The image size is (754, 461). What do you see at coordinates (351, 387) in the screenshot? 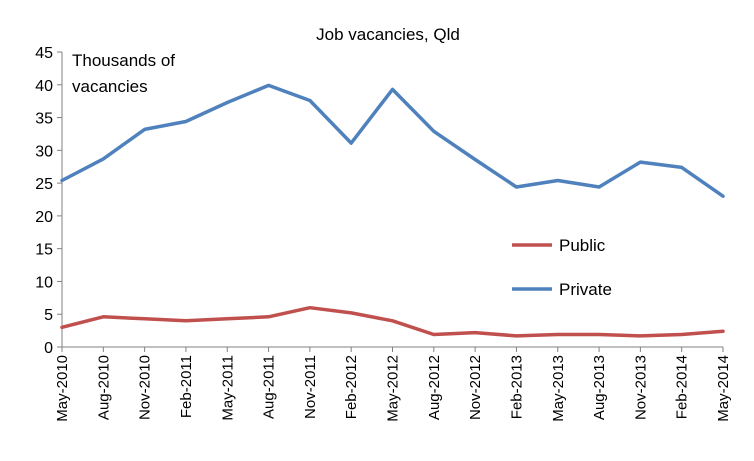
I see `x-tick-label: Feb-2012` at bounding box center [351, 387].